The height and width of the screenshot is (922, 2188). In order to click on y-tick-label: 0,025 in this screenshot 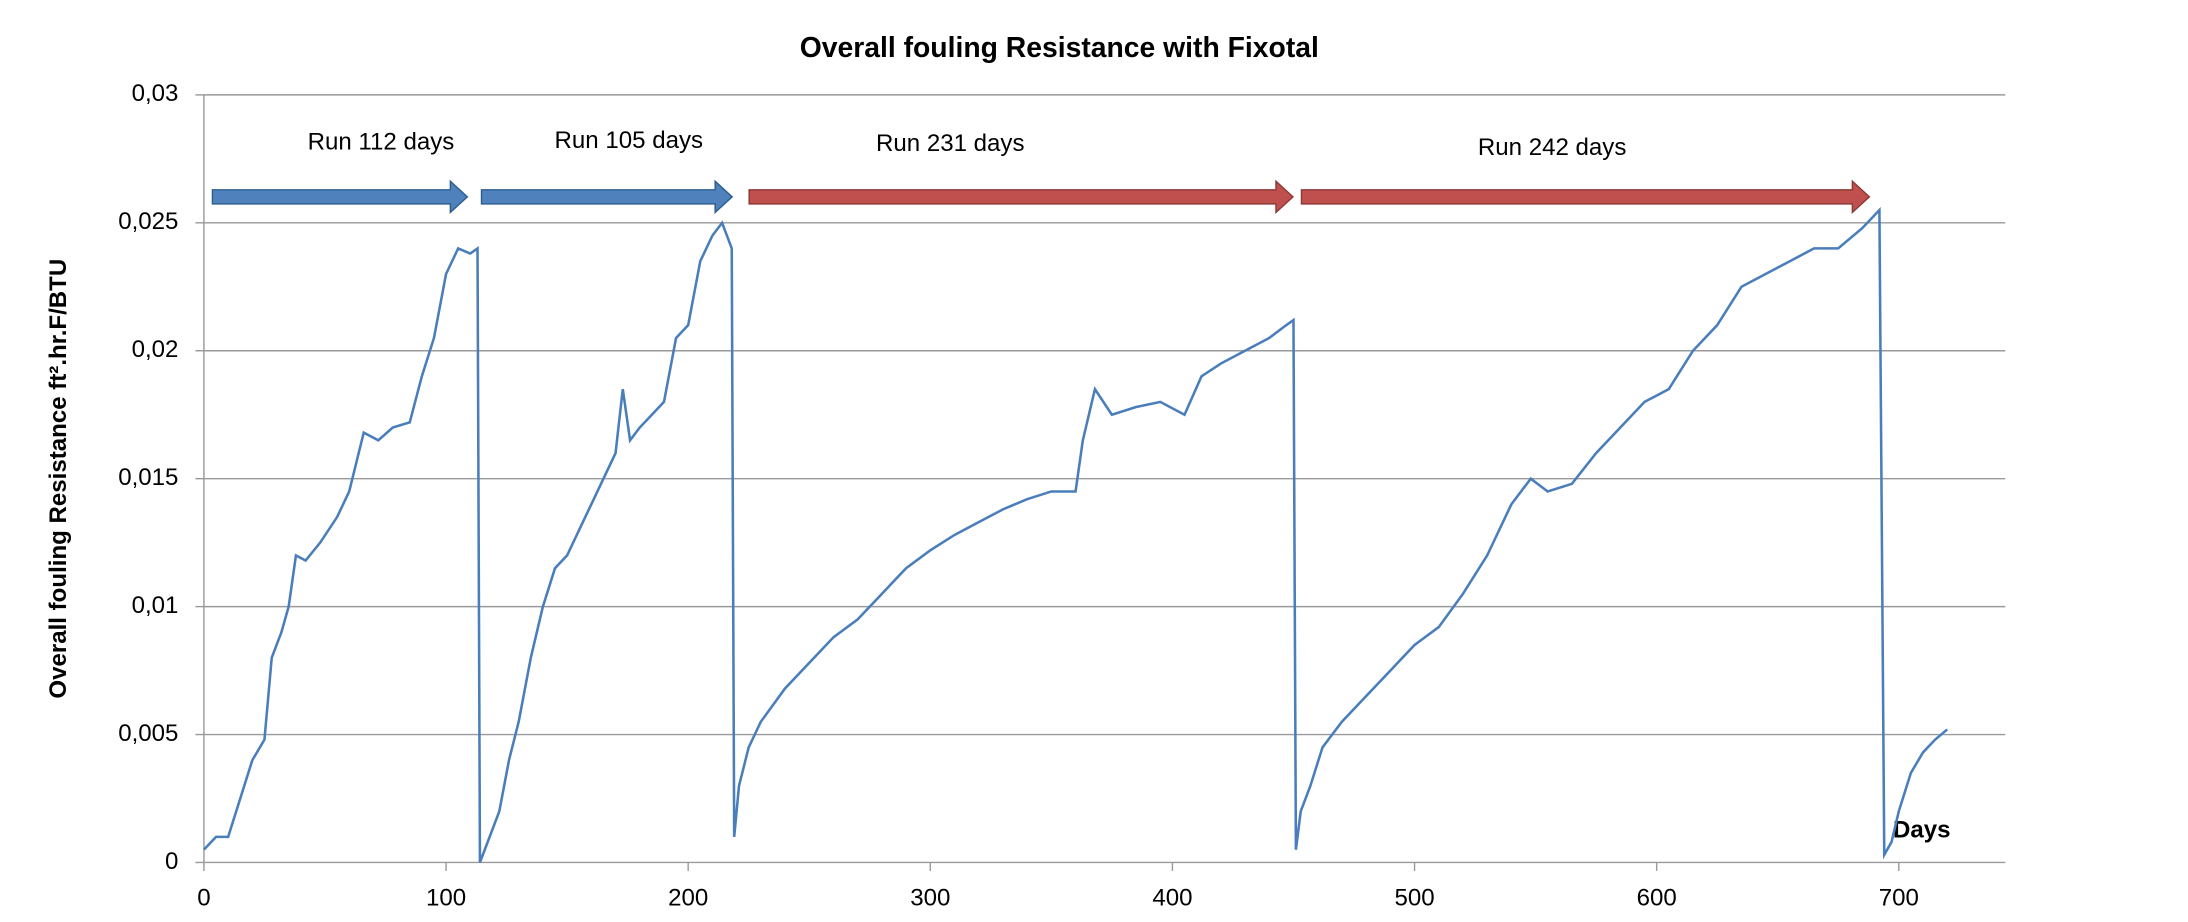, I will do `click(148, 221)`.